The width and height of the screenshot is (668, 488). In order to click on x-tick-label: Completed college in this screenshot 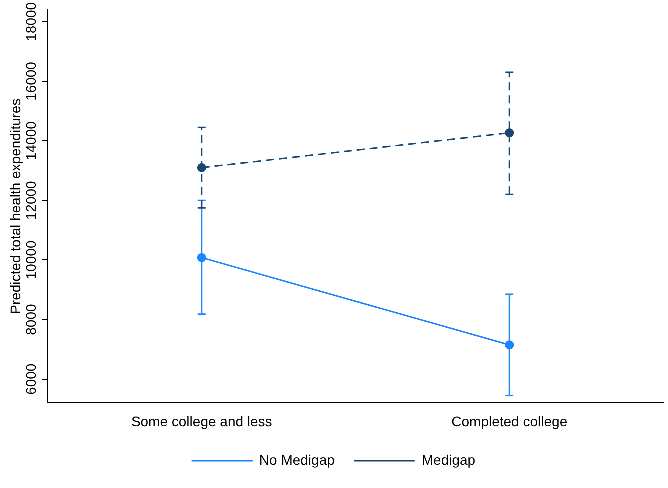, I will do `click(510, 421)`.